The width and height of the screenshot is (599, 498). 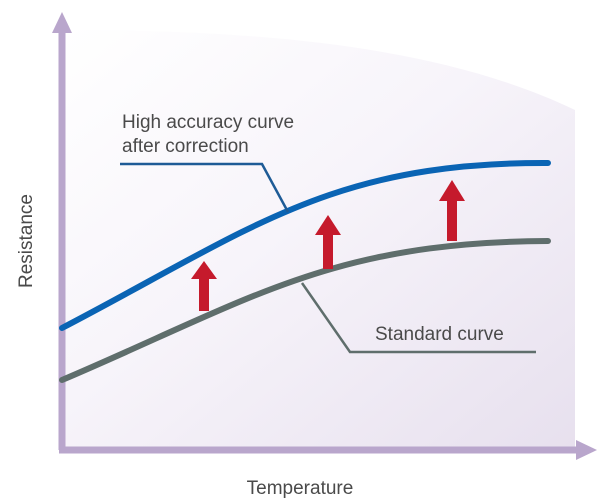 I want to click on standard-curve-label: Standard curve, so click(x=439, y=334).